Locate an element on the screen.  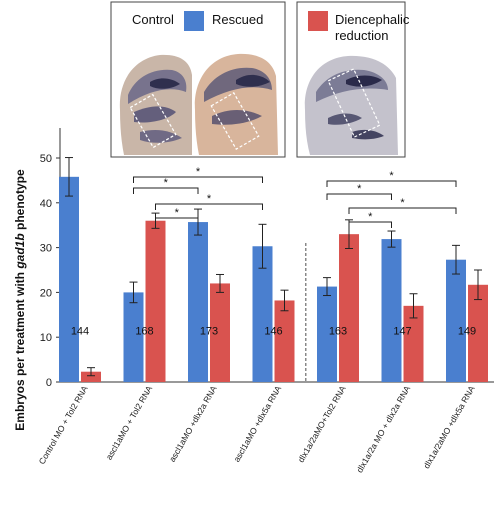
category-label: Control MO + Tol2 RNA is located at coordinates (63, 425).